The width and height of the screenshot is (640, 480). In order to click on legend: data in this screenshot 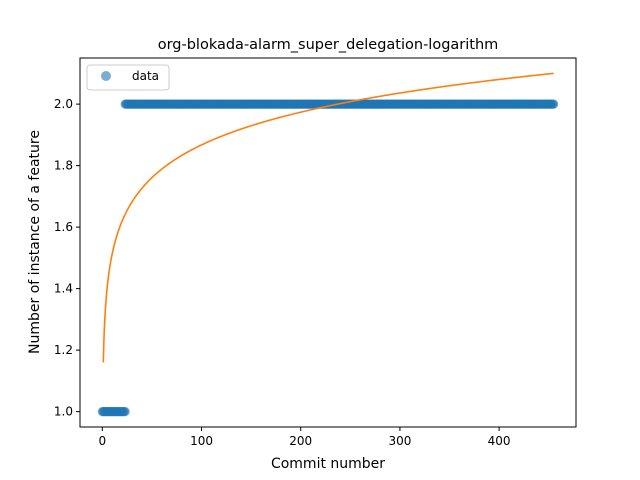, I will do `click(128, 77)`.